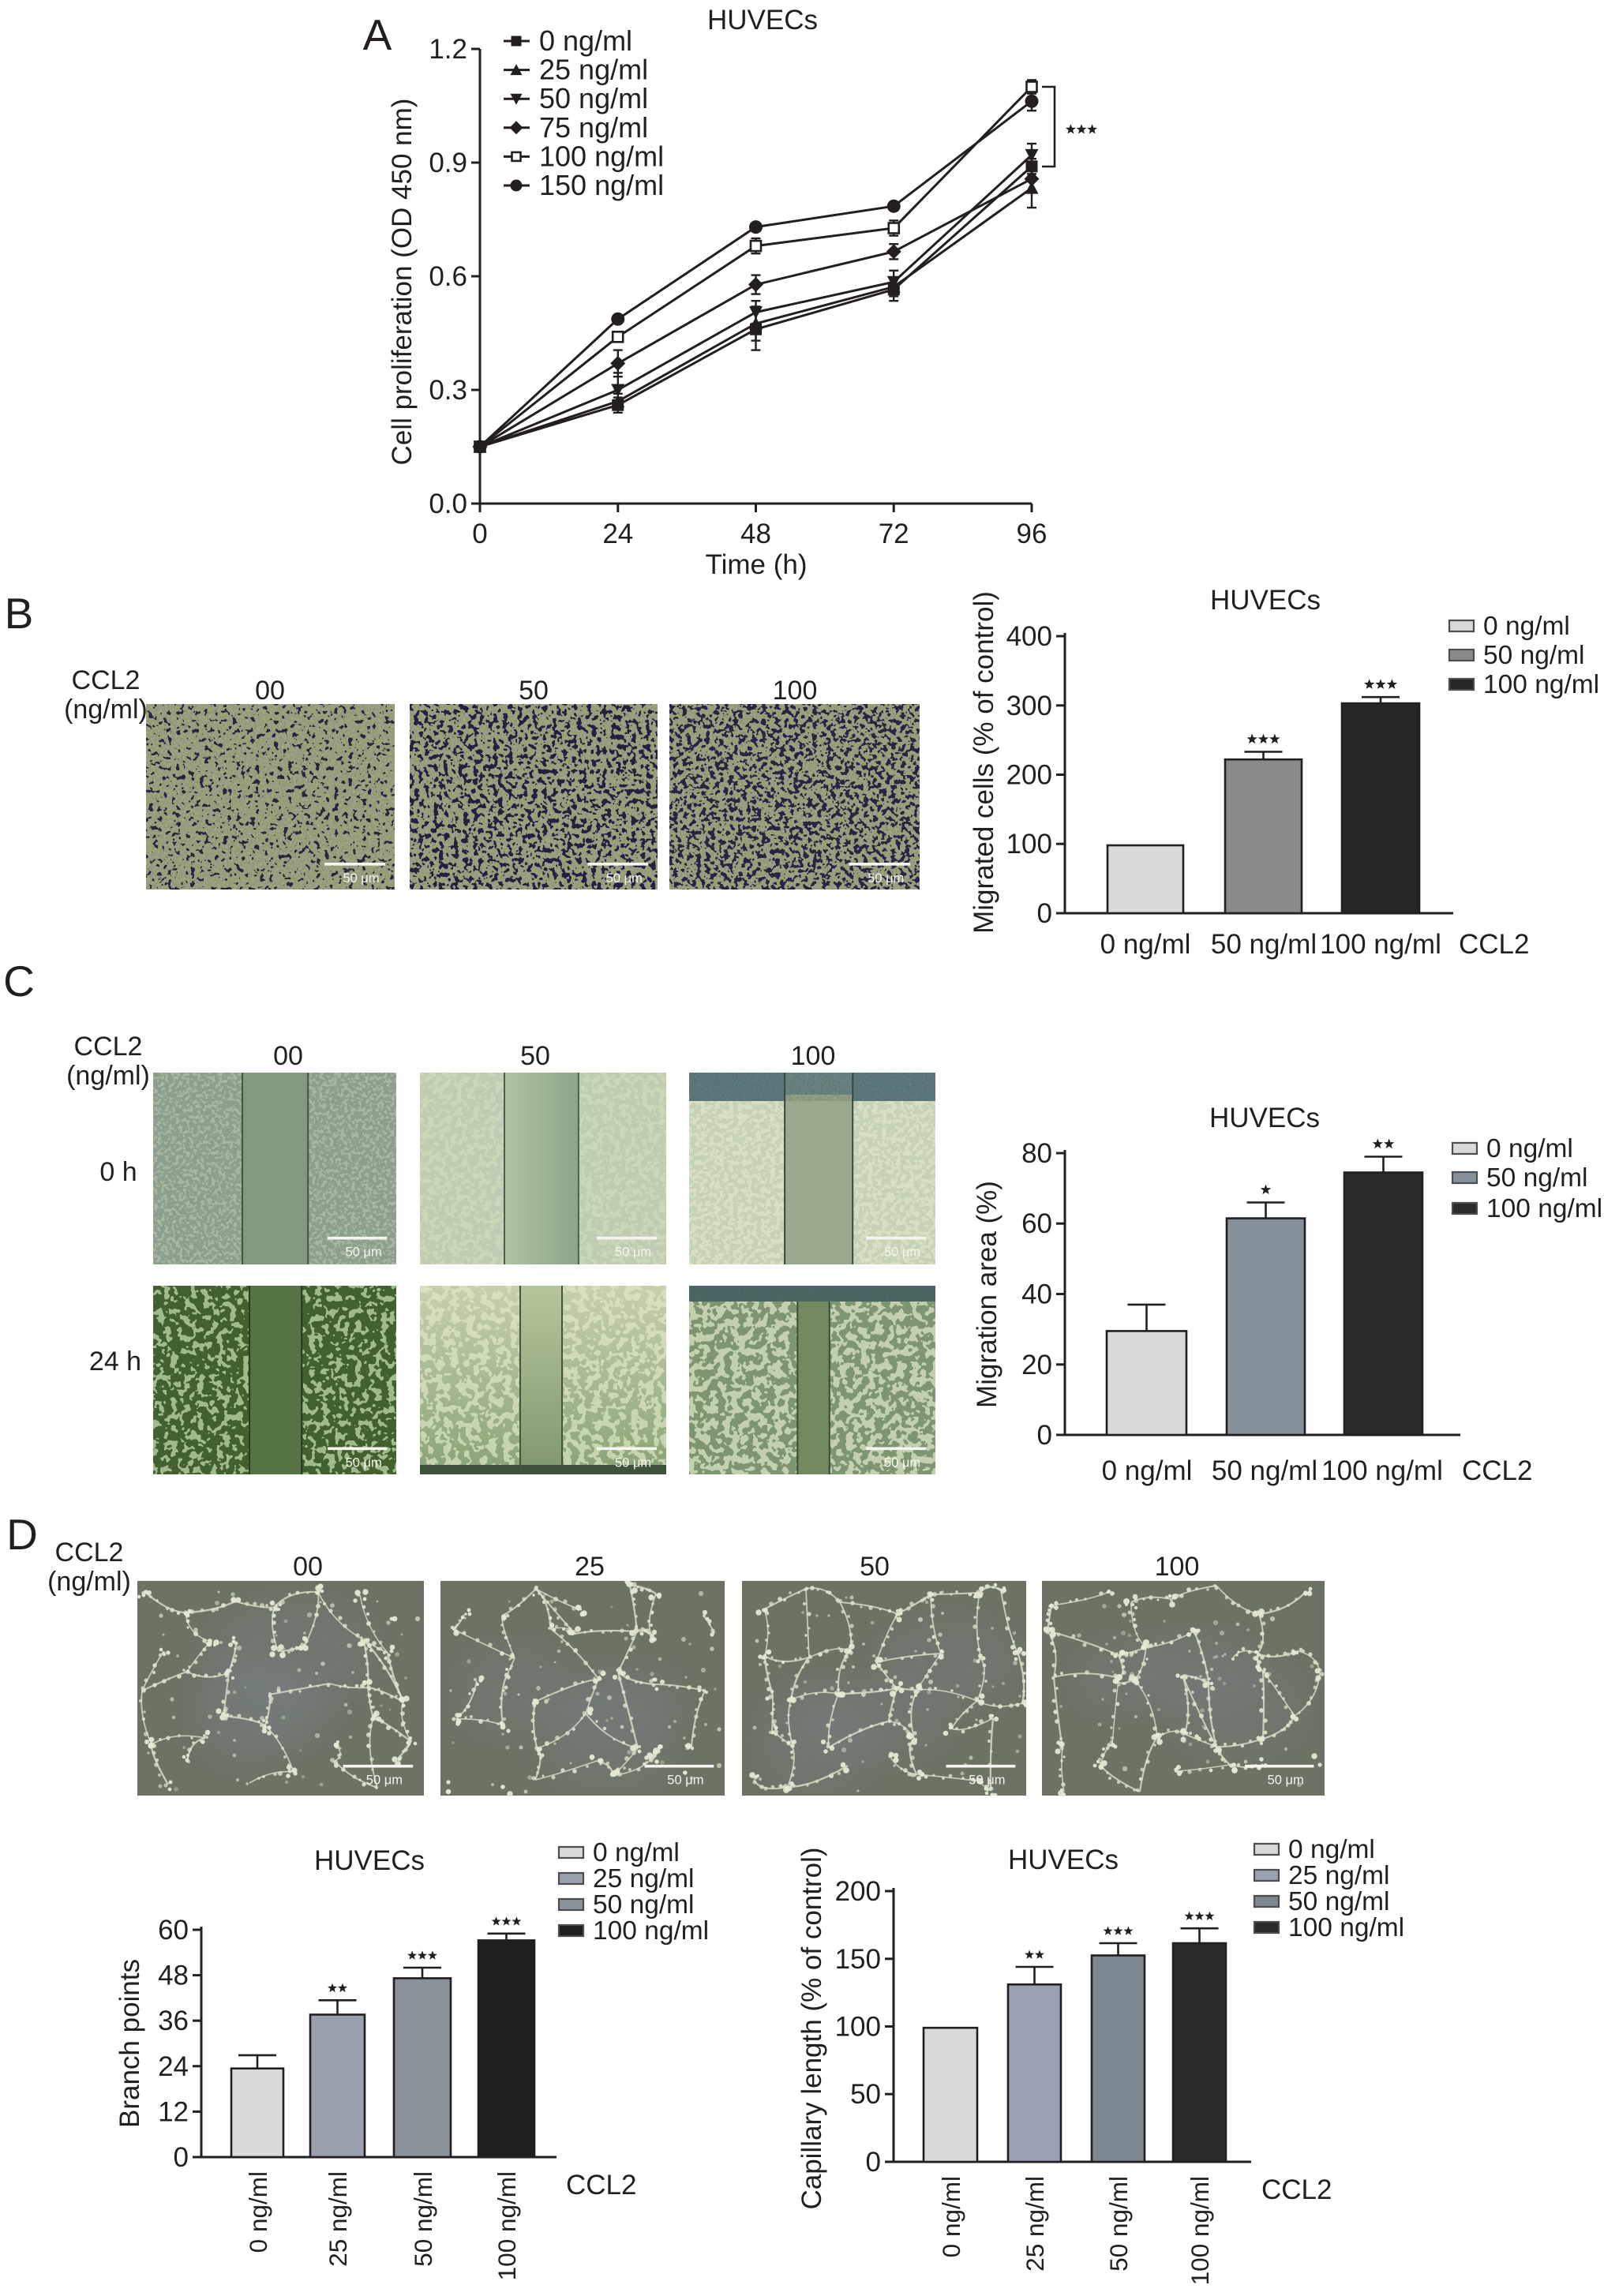 This screenshot has width=1604, height=2296. Describe the element at coordinates (1032, 534) in the screenshot. I see `svg-text: 96` at that location.